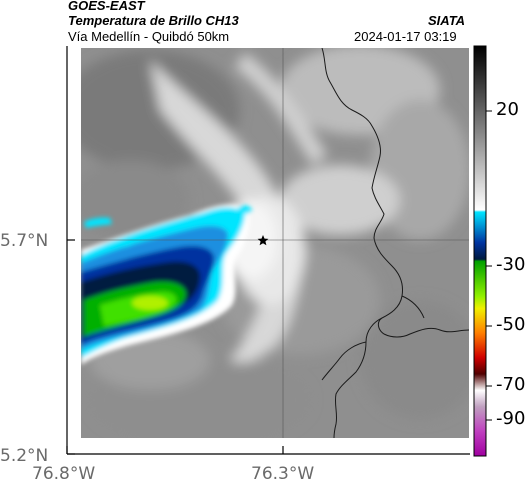 The height and width of the screenshot is (491, 526). What do you see at coordinates (149, 36) in the screenshot?
I see `header-route: Vía Medellín - Quibdó 50km` at bounding box center [149, 36].